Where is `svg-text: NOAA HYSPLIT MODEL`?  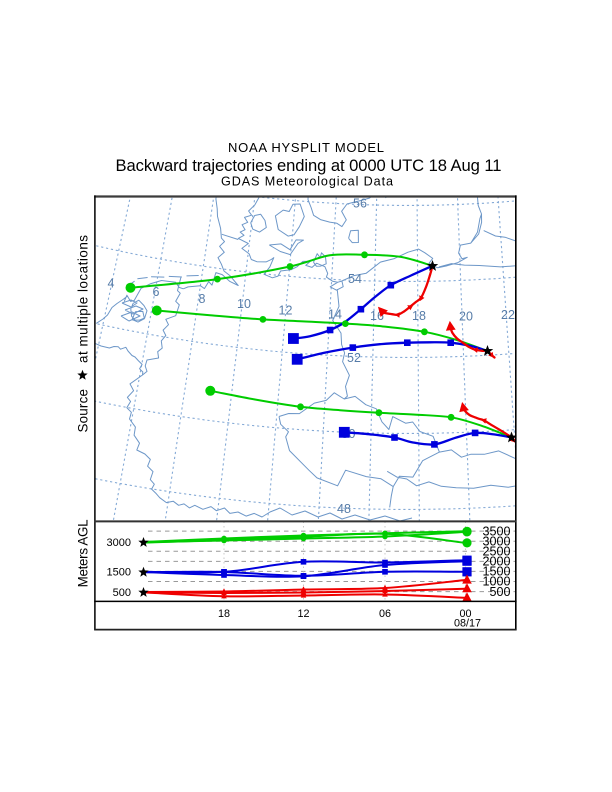
svg-text: NOAA HYSPLIT MODEL is located at coordinates (306, 147).